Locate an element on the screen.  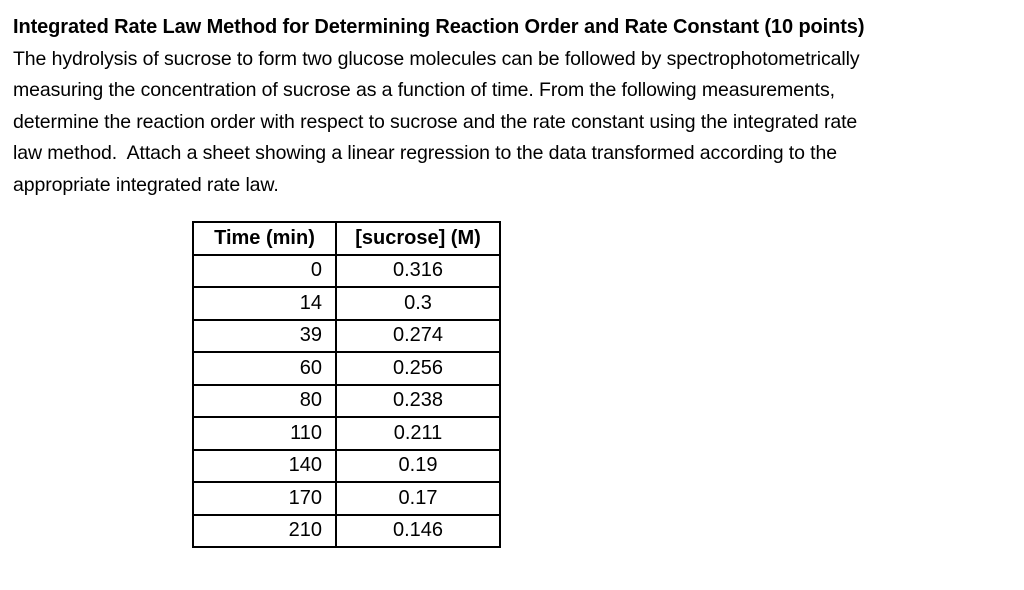
time-cell: 170 is located at coordinates (264, 498).